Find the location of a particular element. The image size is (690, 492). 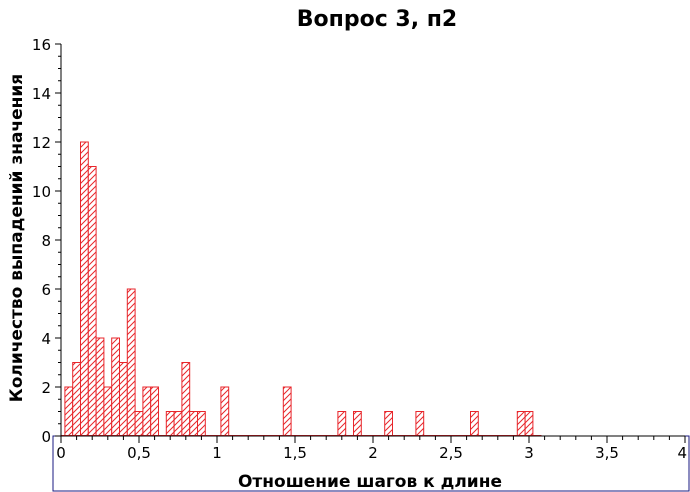

y-tick-label: 4 is located at coordinates (46, 339).